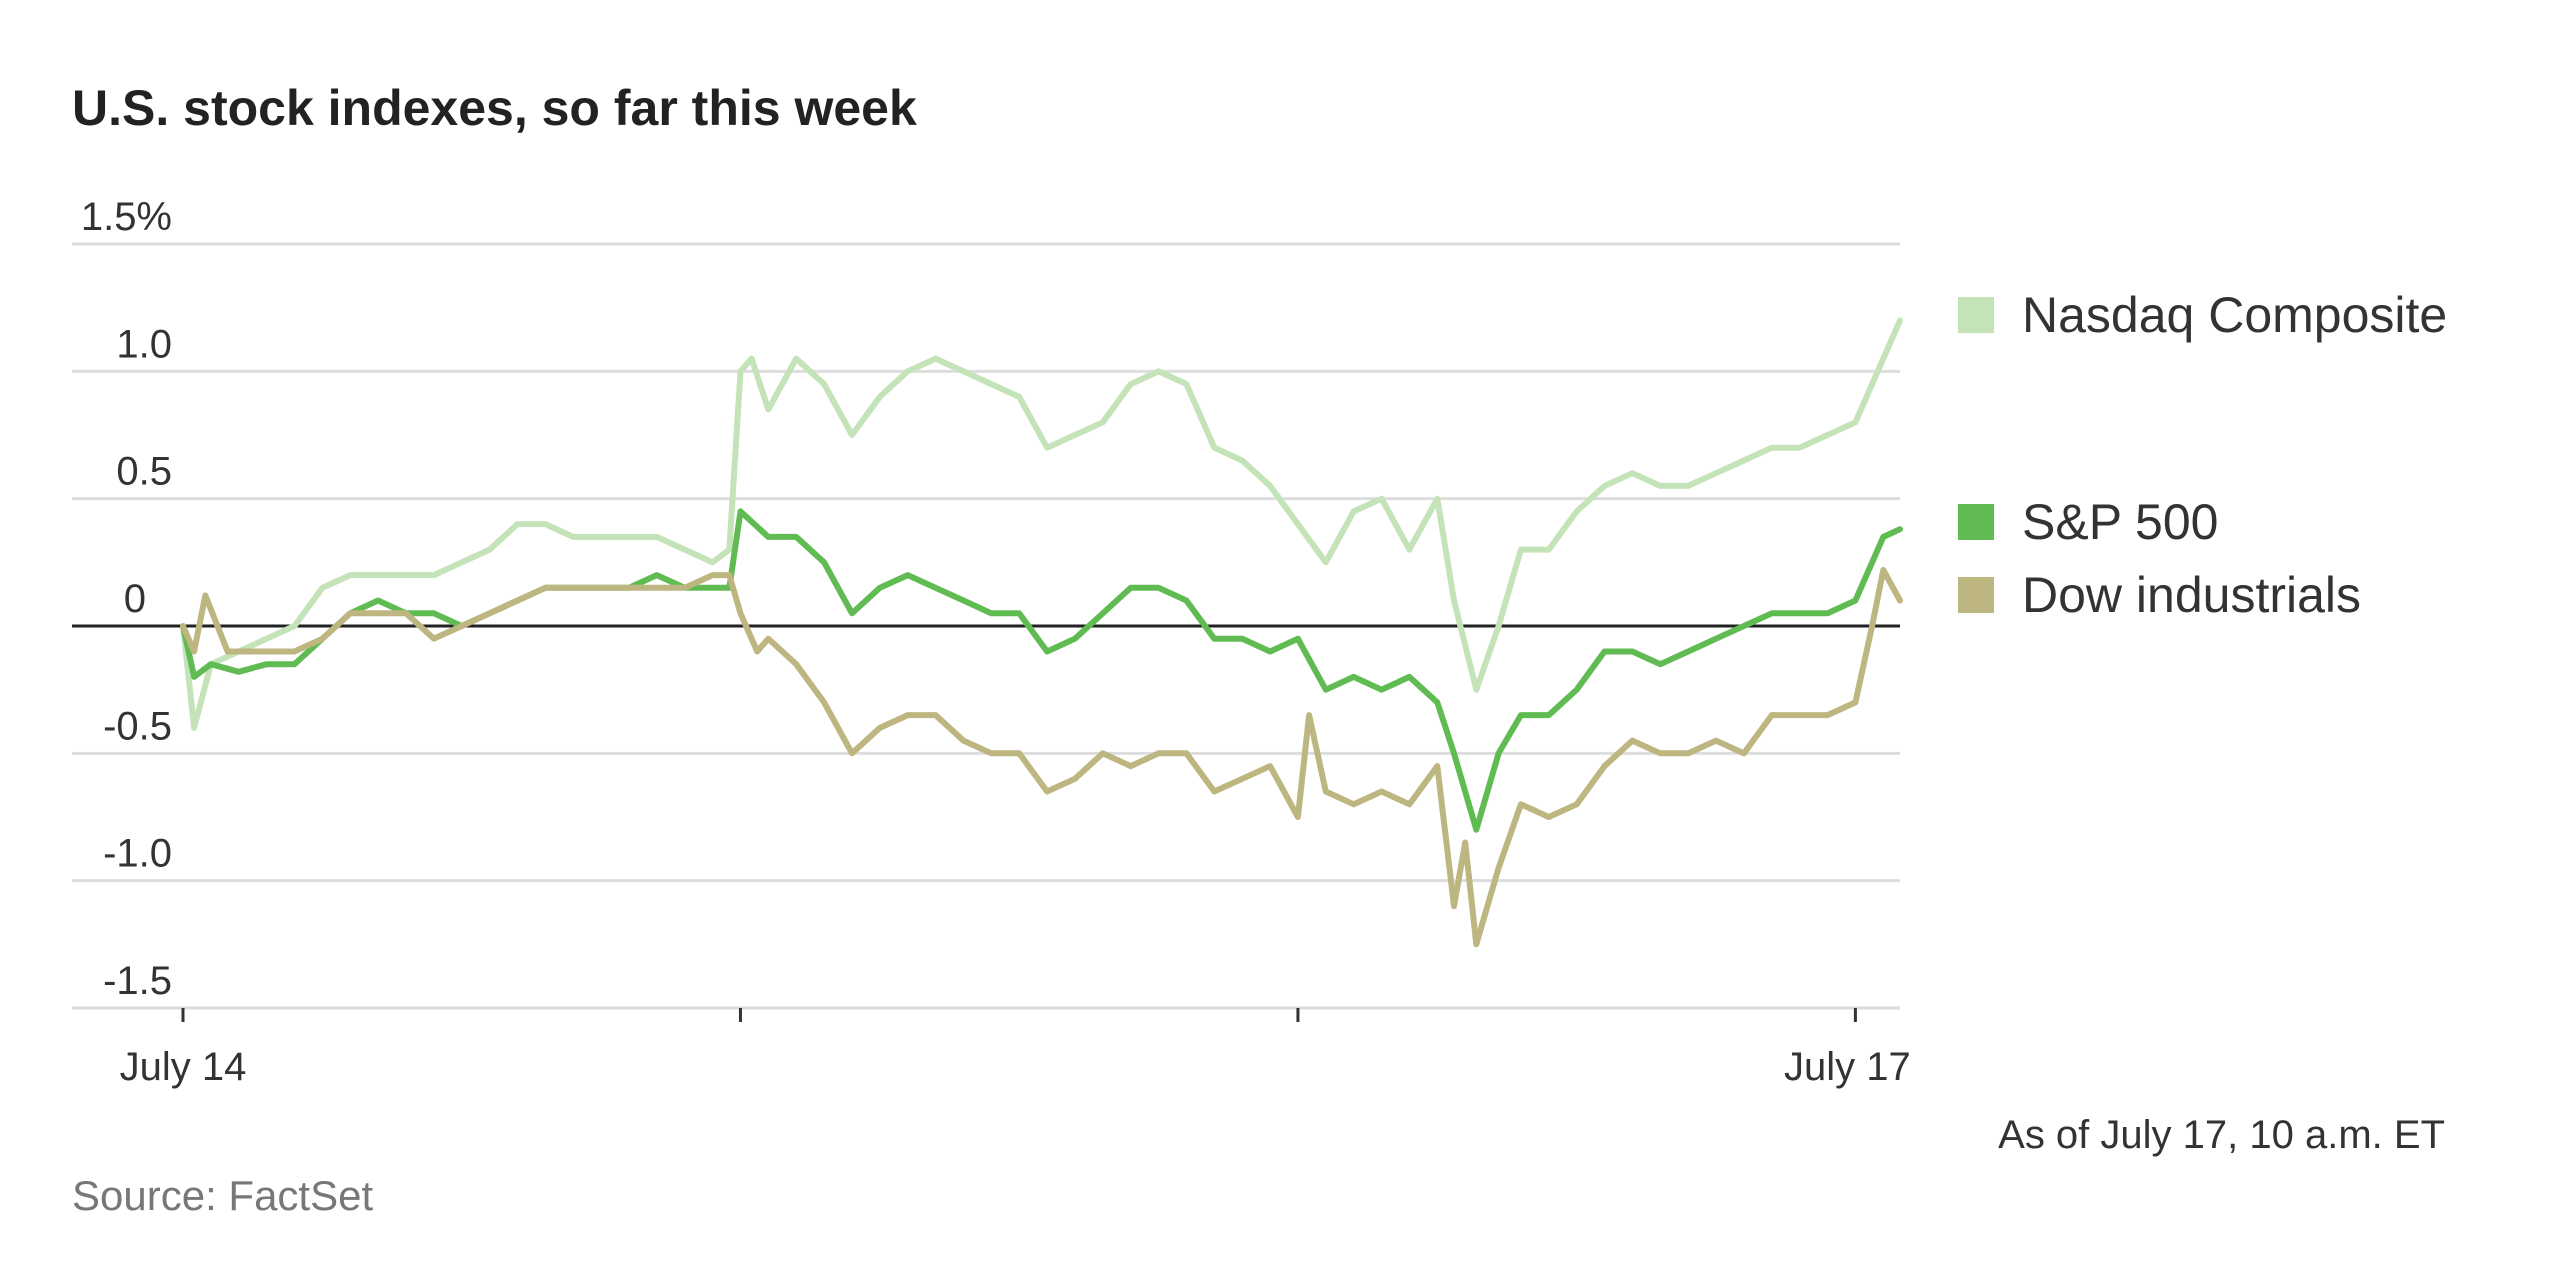 This screenshot has height=1280, width=2560. Describe the element at coordinates (2202, 455) in the screenshot. I see `legend: Nasdaq Composite S&P 500 Dow industrials` at that location.